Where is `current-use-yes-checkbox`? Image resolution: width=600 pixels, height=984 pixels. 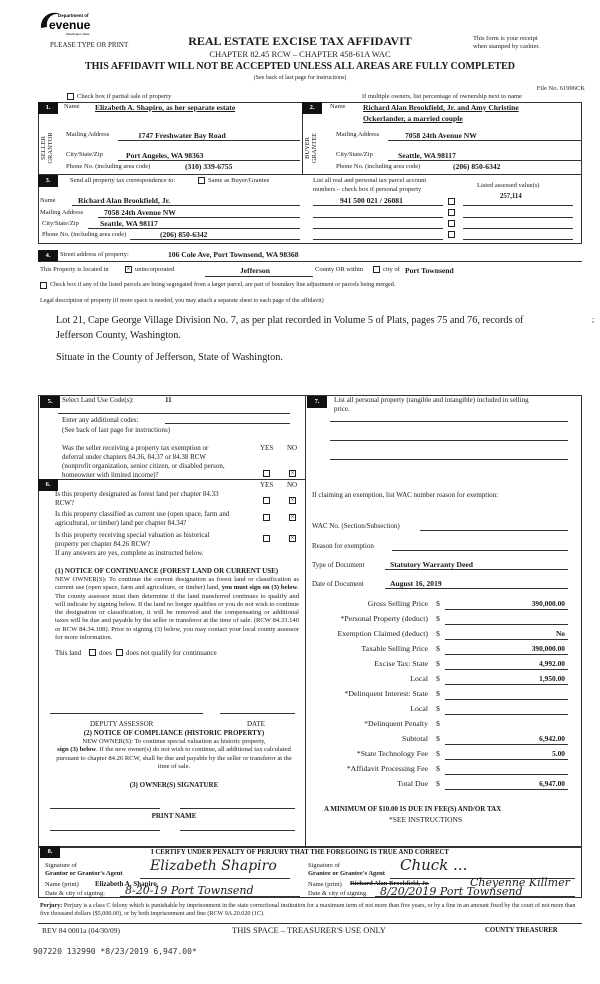 current-use-yes-checkbox is located at coordinates (266, 517).